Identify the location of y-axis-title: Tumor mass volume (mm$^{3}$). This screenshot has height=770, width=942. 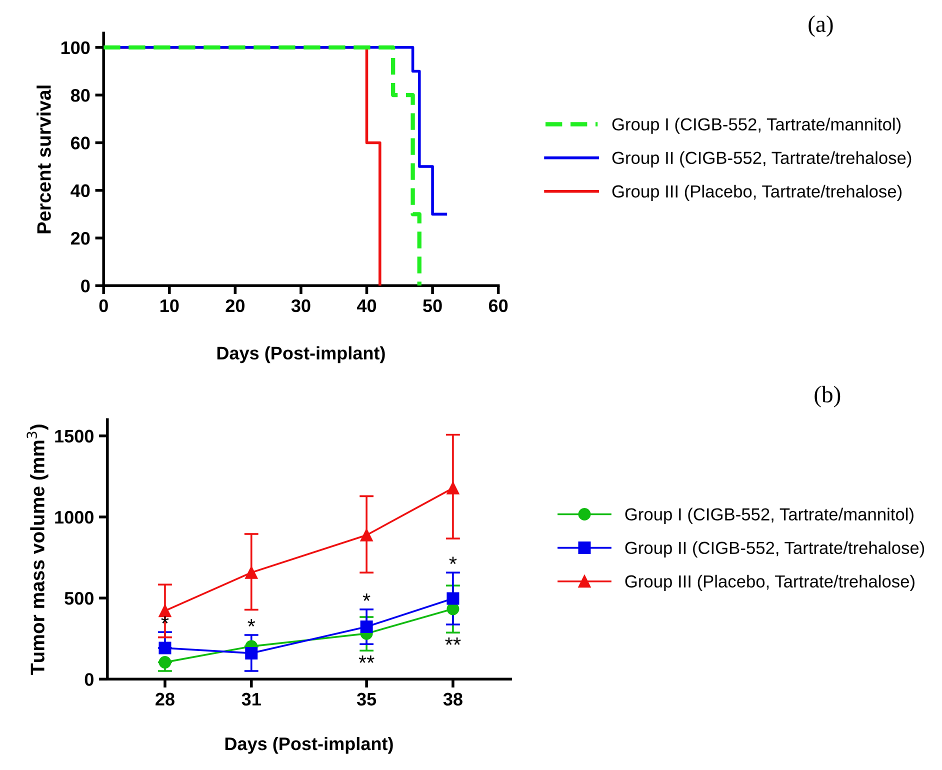
(37, 549).